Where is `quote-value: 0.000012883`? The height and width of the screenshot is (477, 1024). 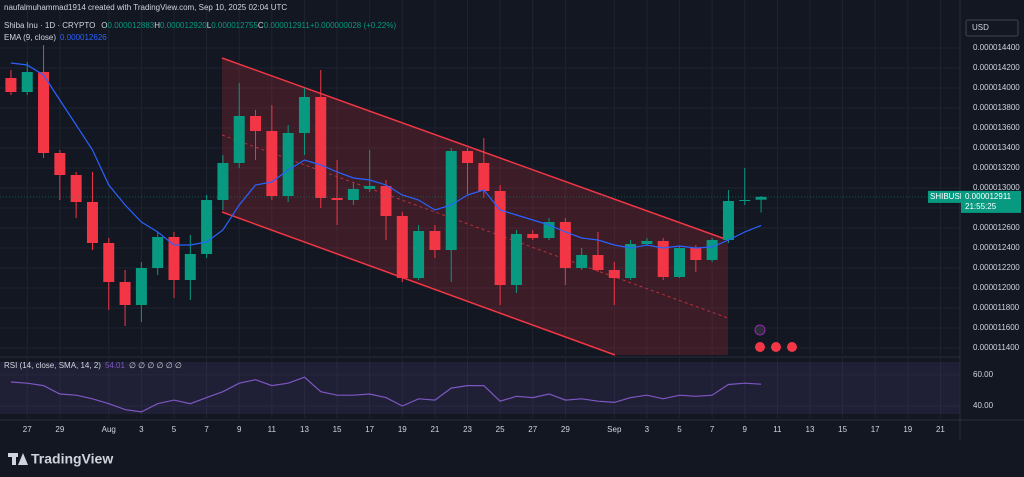
quote-value: 0.000012883 is located at coordinates (131, 25).